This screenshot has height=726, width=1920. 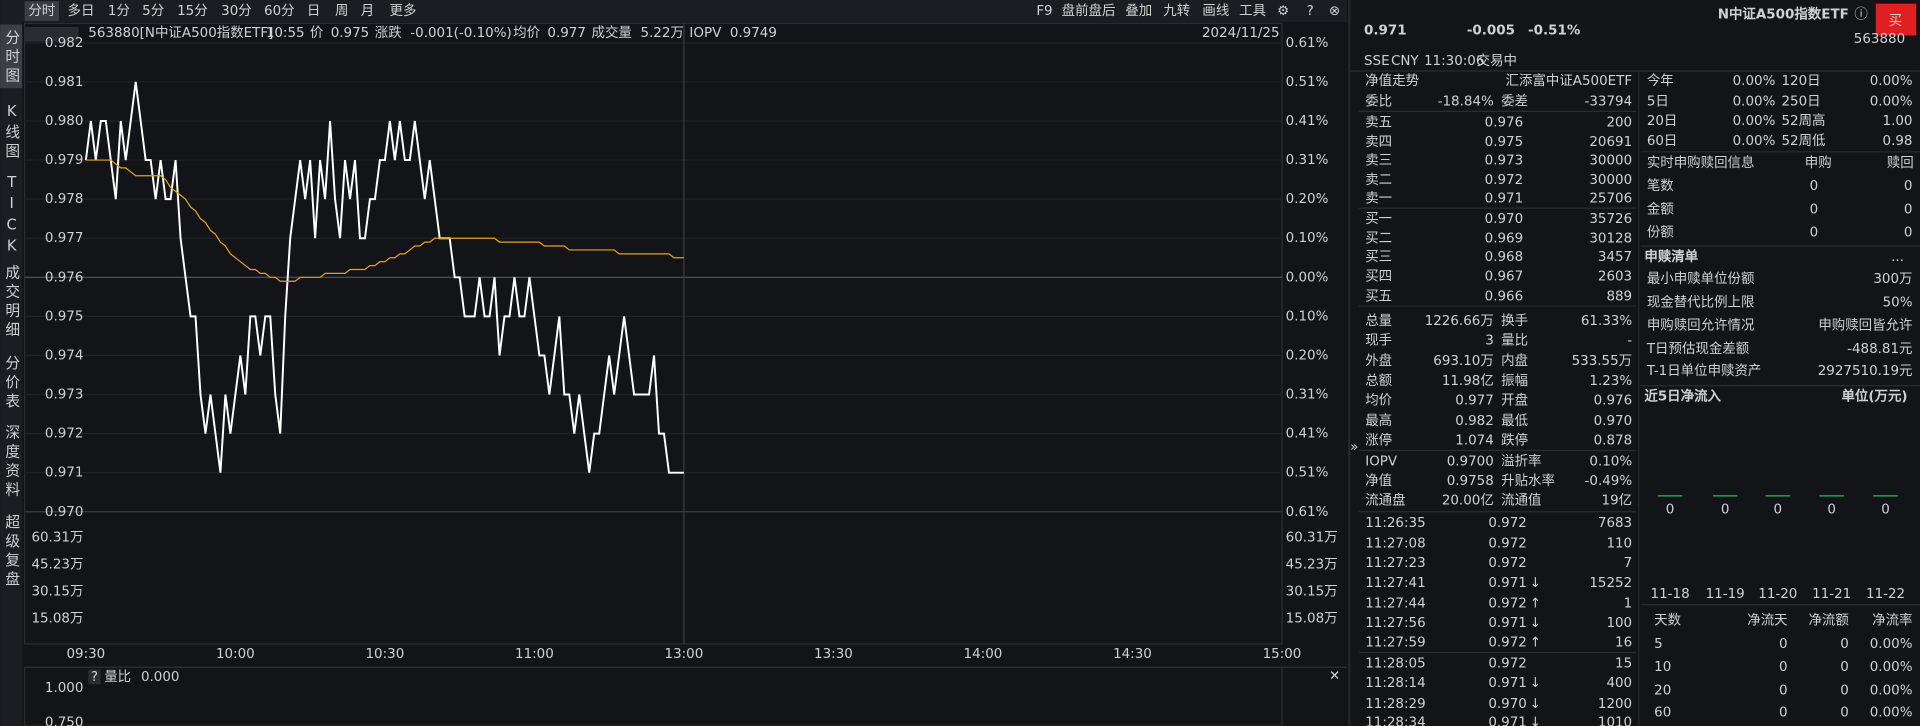 I want to click on y-tick-label: 0.972, so click(x=64, y=434).